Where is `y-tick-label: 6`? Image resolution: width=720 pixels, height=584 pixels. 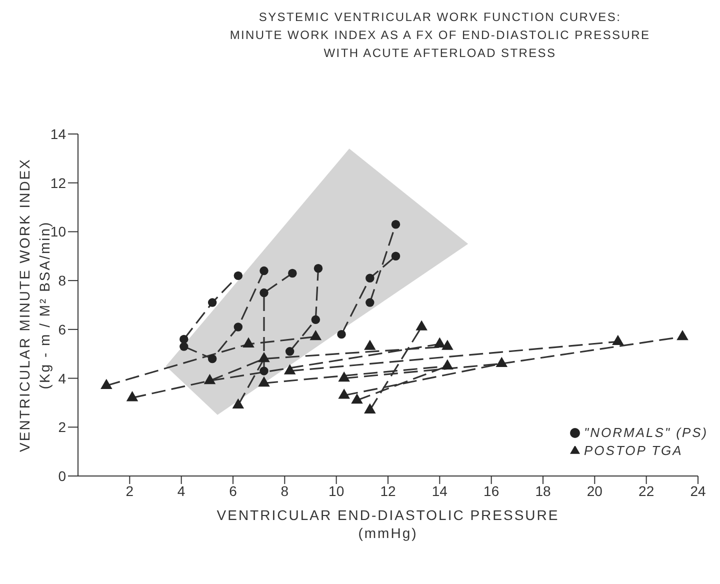
y-tick-label: 6 is located at coordinates (62, 329).